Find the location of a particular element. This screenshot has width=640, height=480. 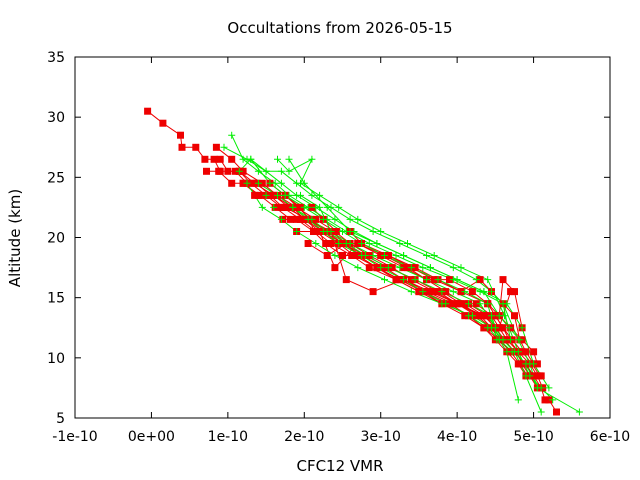

x-tick-label: 3e-10 is located at coordinates (381, 437).